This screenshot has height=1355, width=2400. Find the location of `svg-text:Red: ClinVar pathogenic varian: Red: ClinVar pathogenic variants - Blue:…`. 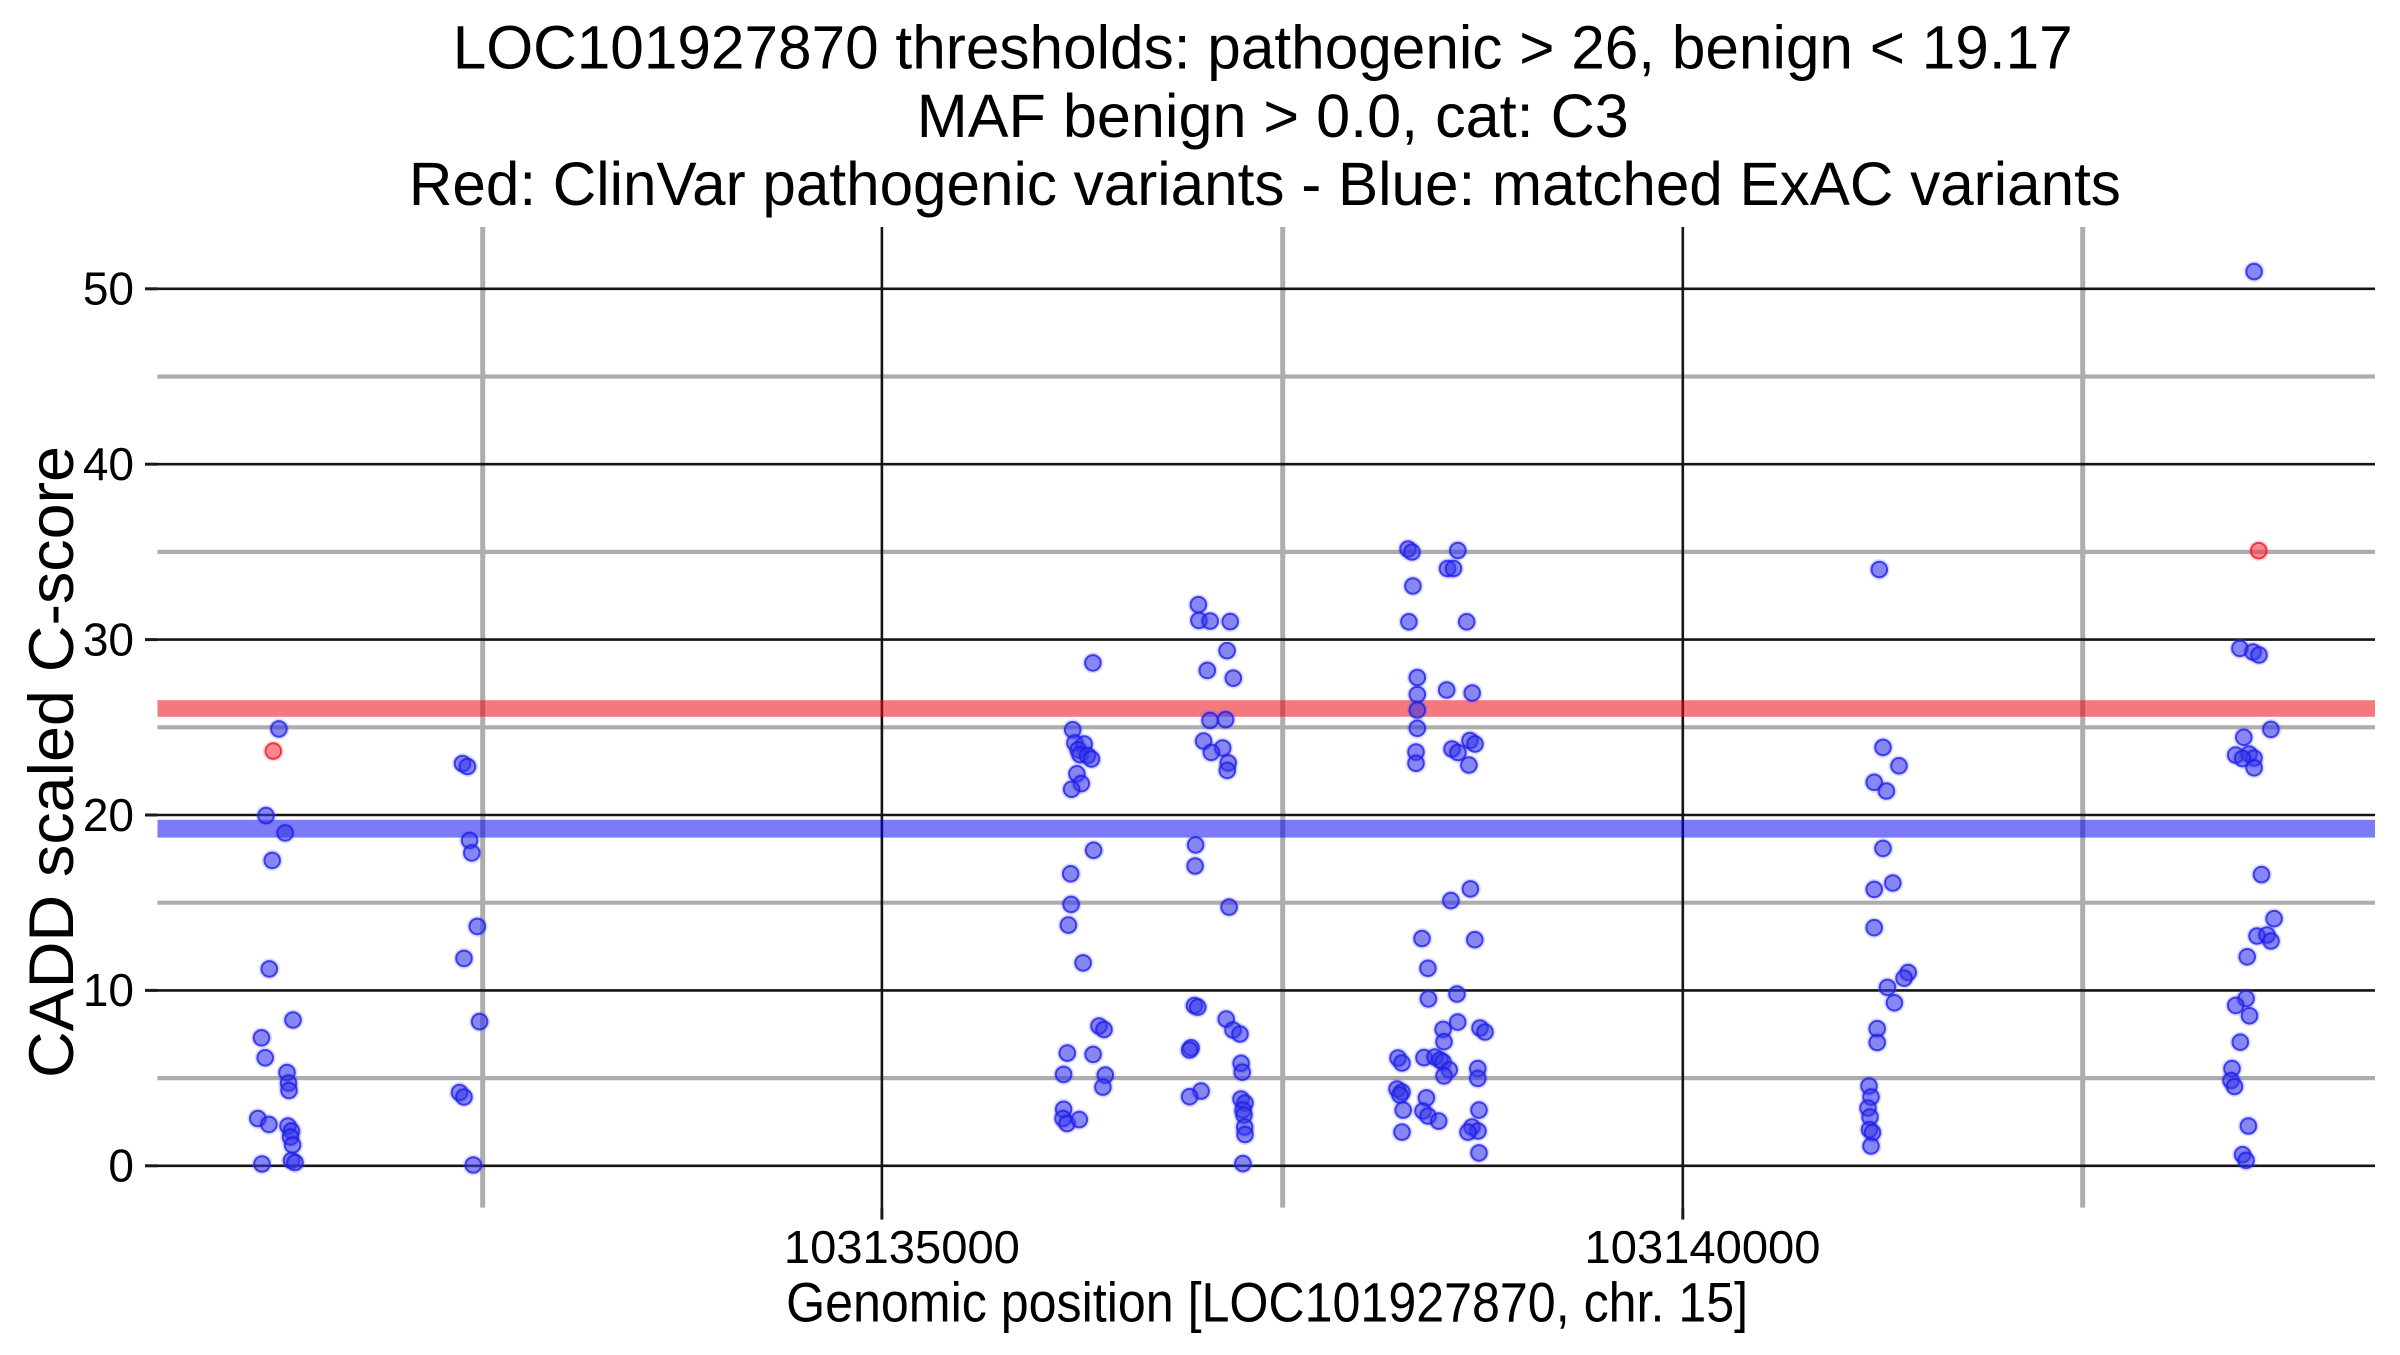

svg-text:Red: ClinVar pathogenic varian: Red: ClinVar pathogenic variants - Blue:… is located at coordinates (1265, 184).